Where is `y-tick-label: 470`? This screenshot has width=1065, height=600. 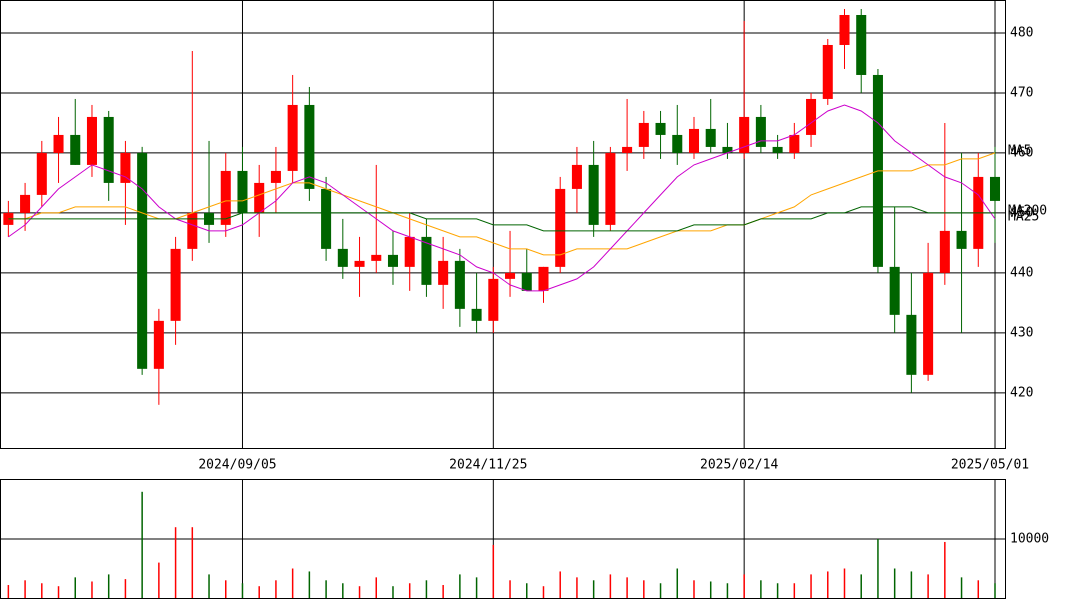
y-tick-label: 470 is located at coordinates (1021, 92).